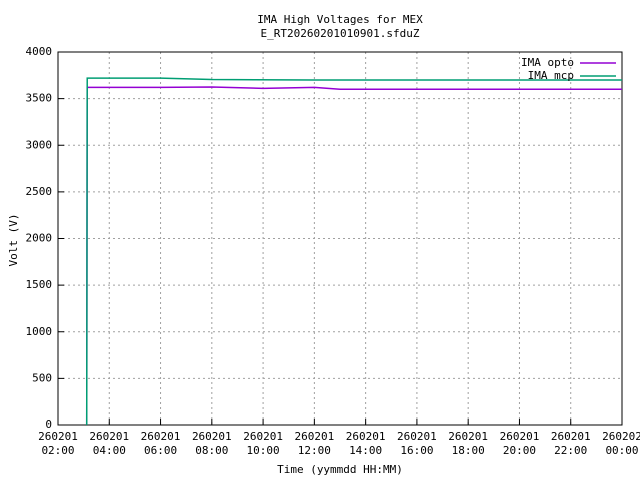 The width and height of the screenshot is (640, 480). I want to click on chart-subtitle: E_RT20260201010901.sfduZ, so click(340, 33).